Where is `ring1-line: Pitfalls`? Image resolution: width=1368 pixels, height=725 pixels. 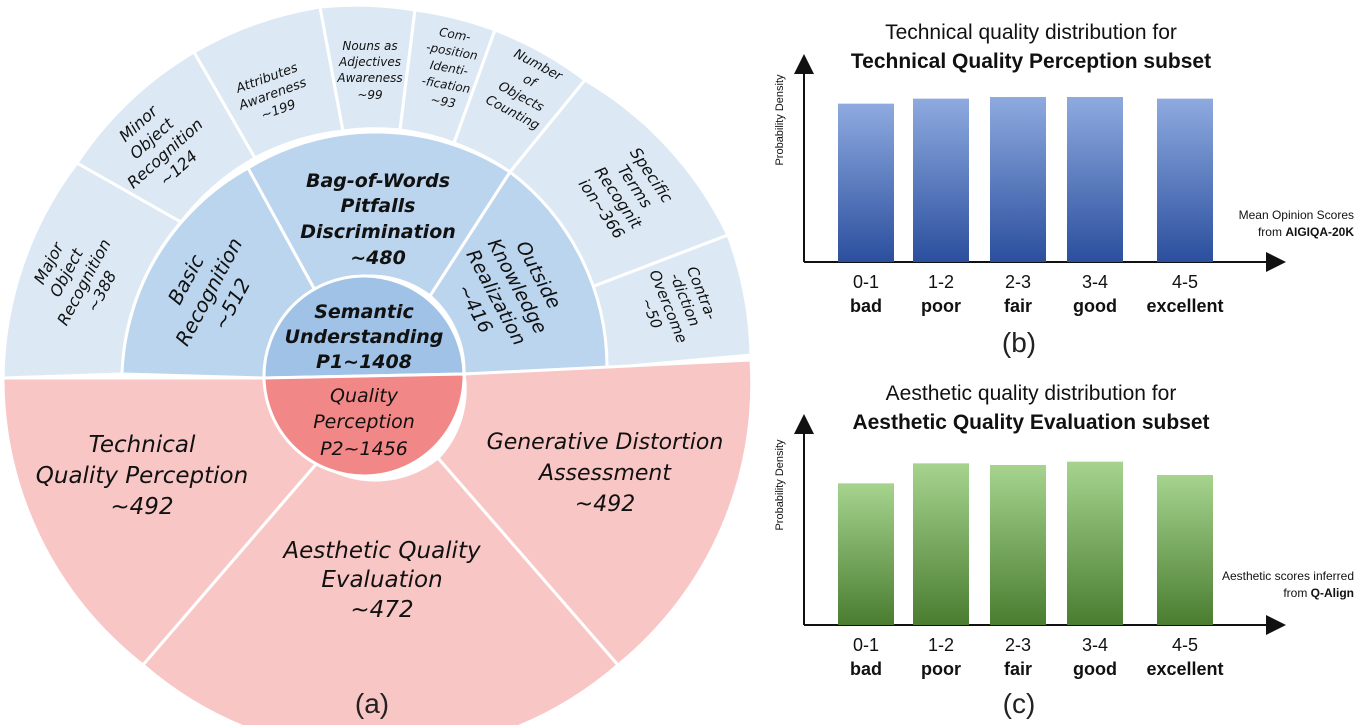
ring1-line: Pitfalls is located at coordinates (378, 206).